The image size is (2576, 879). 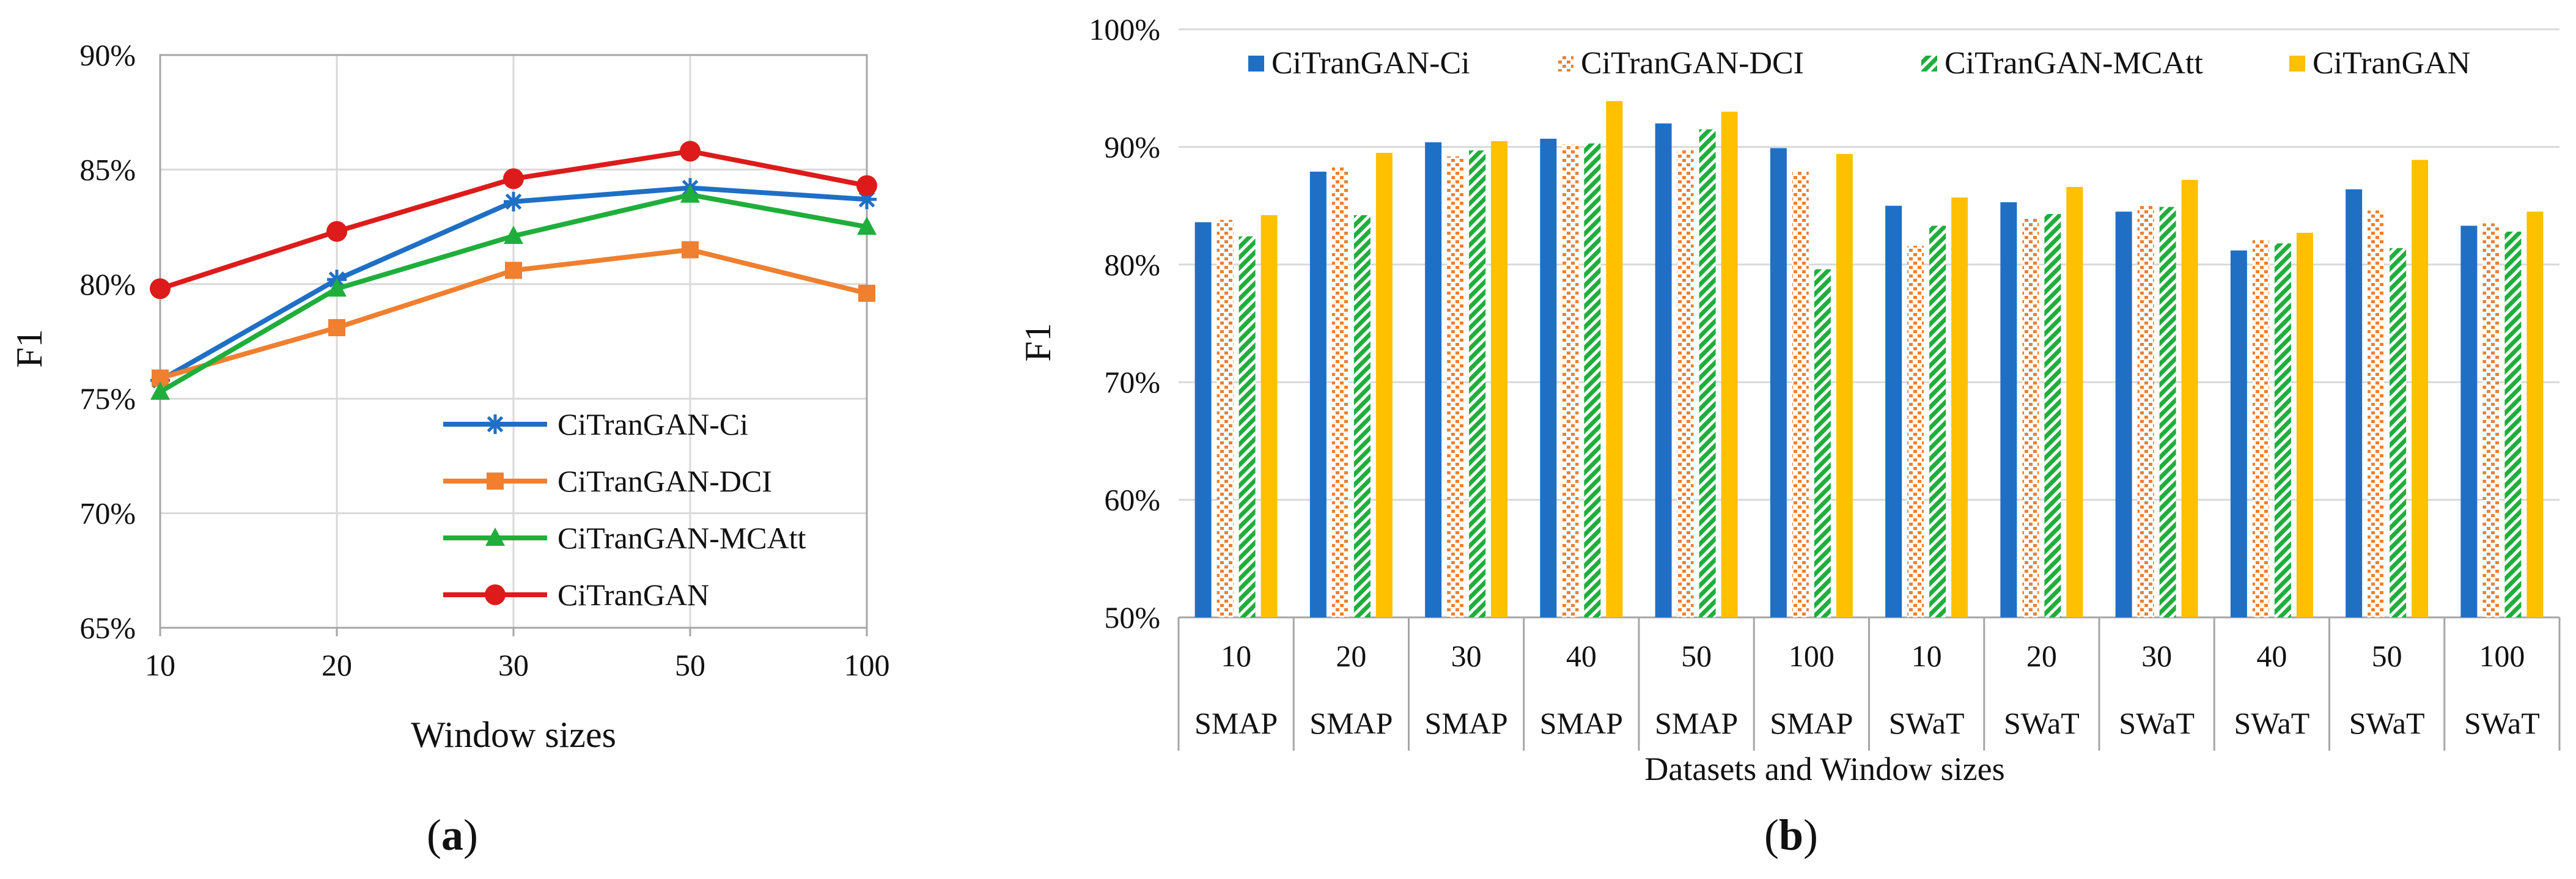 I want to click on series-citrangan, so click(x=513, y=220).